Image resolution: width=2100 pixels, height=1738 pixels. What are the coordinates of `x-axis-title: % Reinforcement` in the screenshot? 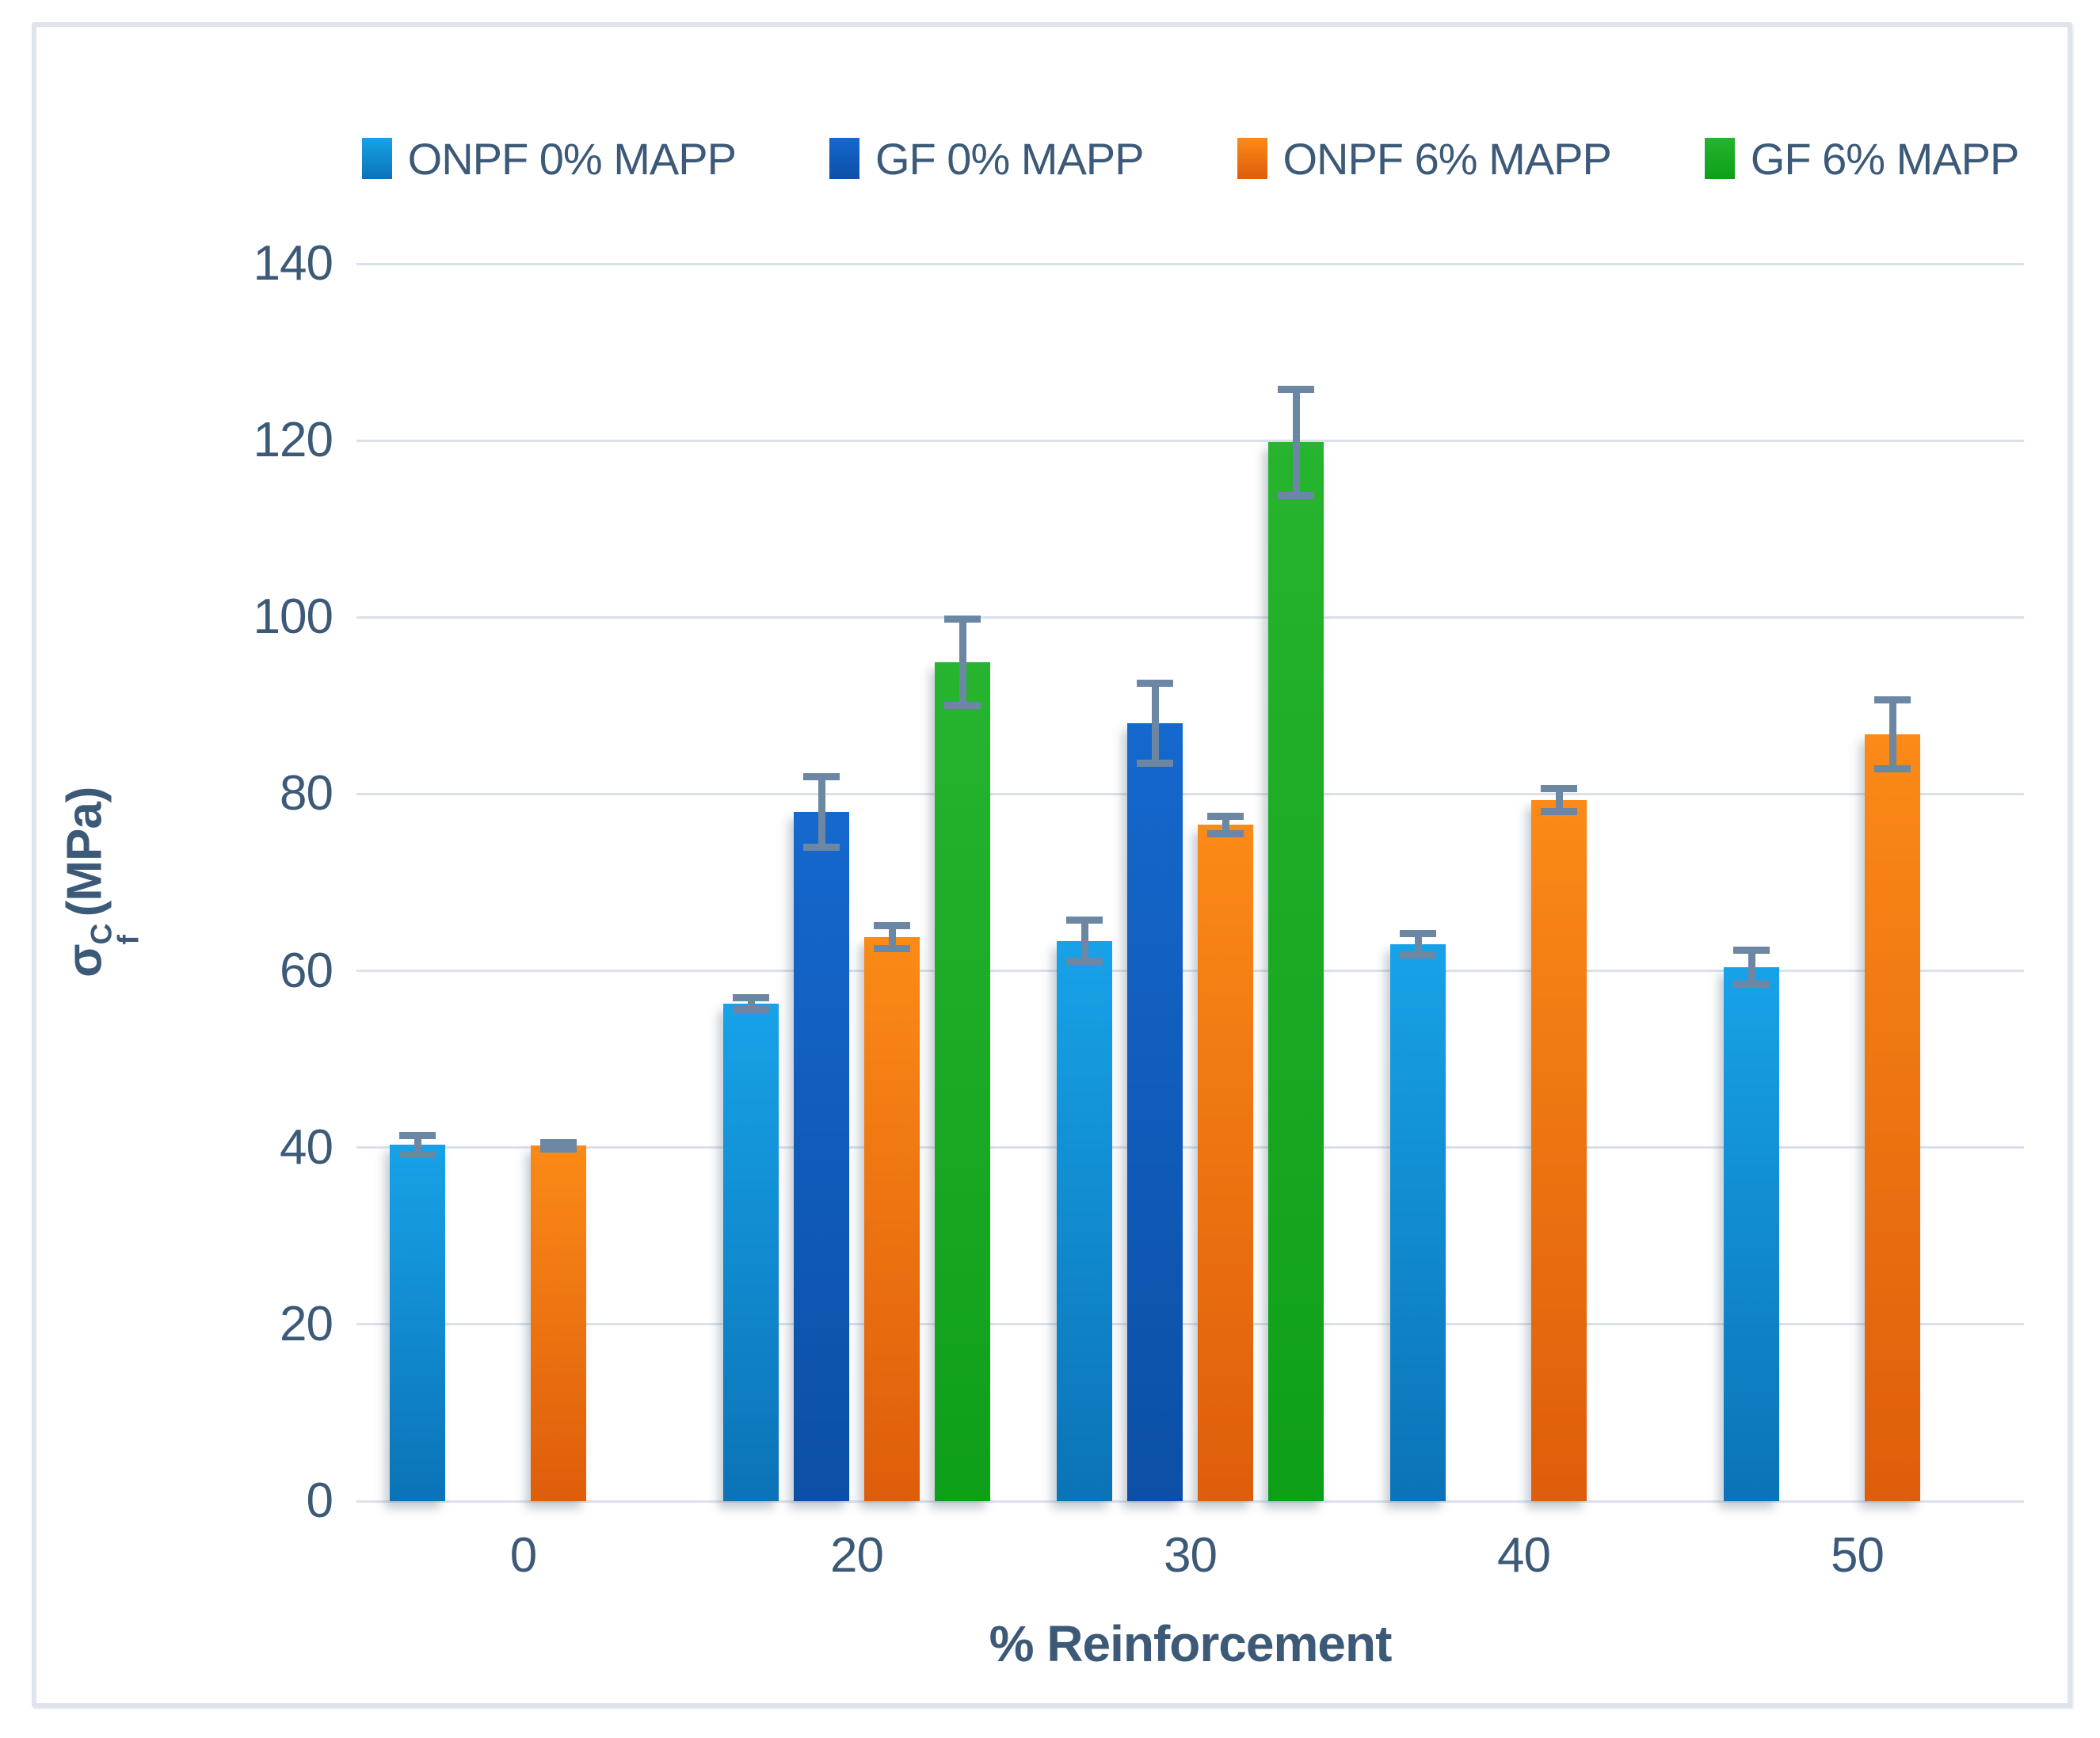 It's located at (1191, 1643).